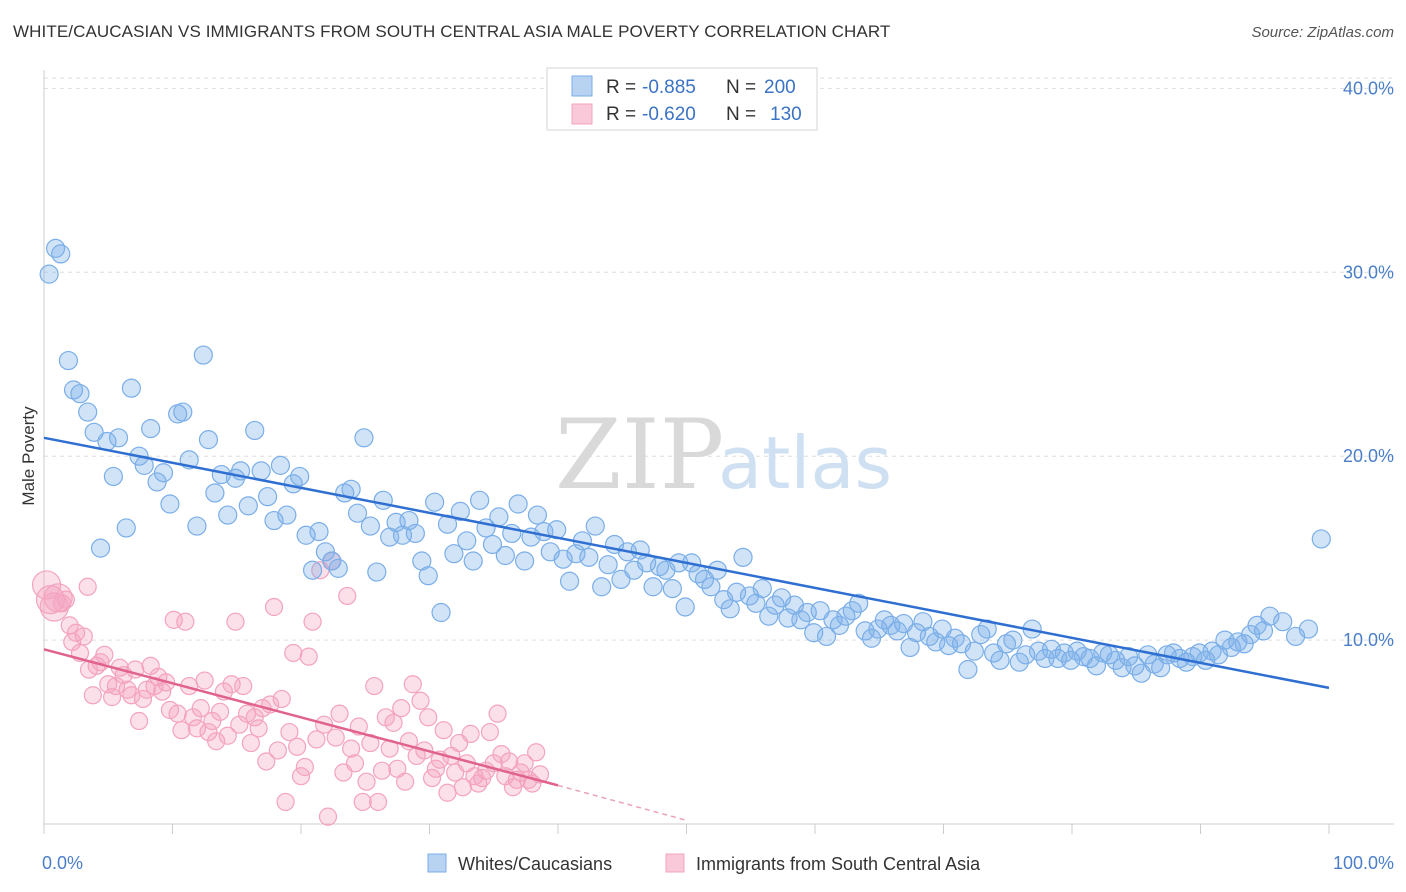 Image resolution: width=1406 pixels, height=892 pixels. I want to click on legend-r-value-2: -0.620, so click(669, 114).